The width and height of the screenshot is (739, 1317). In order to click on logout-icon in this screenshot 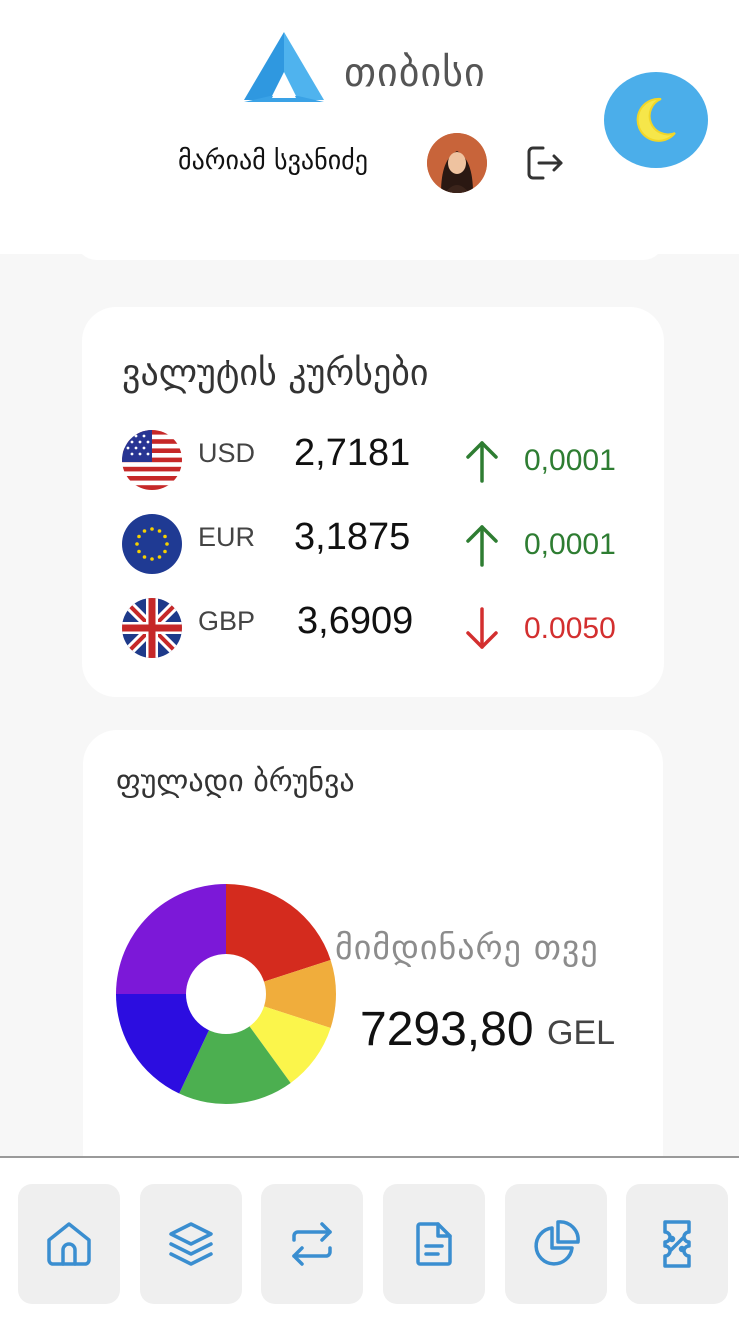, I will do `click(545, 163)`.